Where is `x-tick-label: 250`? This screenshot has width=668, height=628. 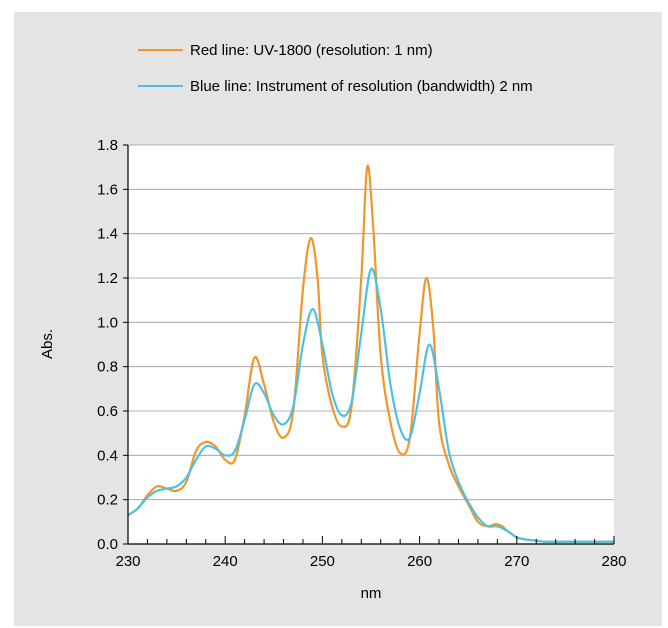
x-tick-label: 250 is located at coordinates (322, 561).